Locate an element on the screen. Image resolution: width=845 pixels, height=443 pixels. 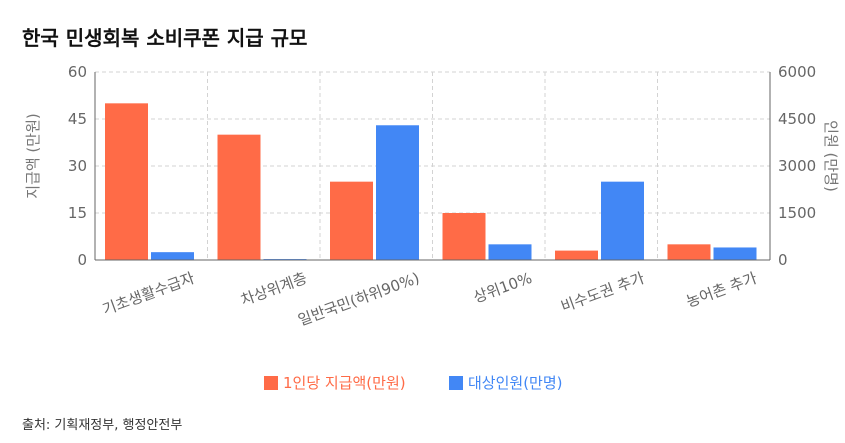
source-note: 출처: 기획재정부, 행정안전부 is located at coordinates (102, 425).